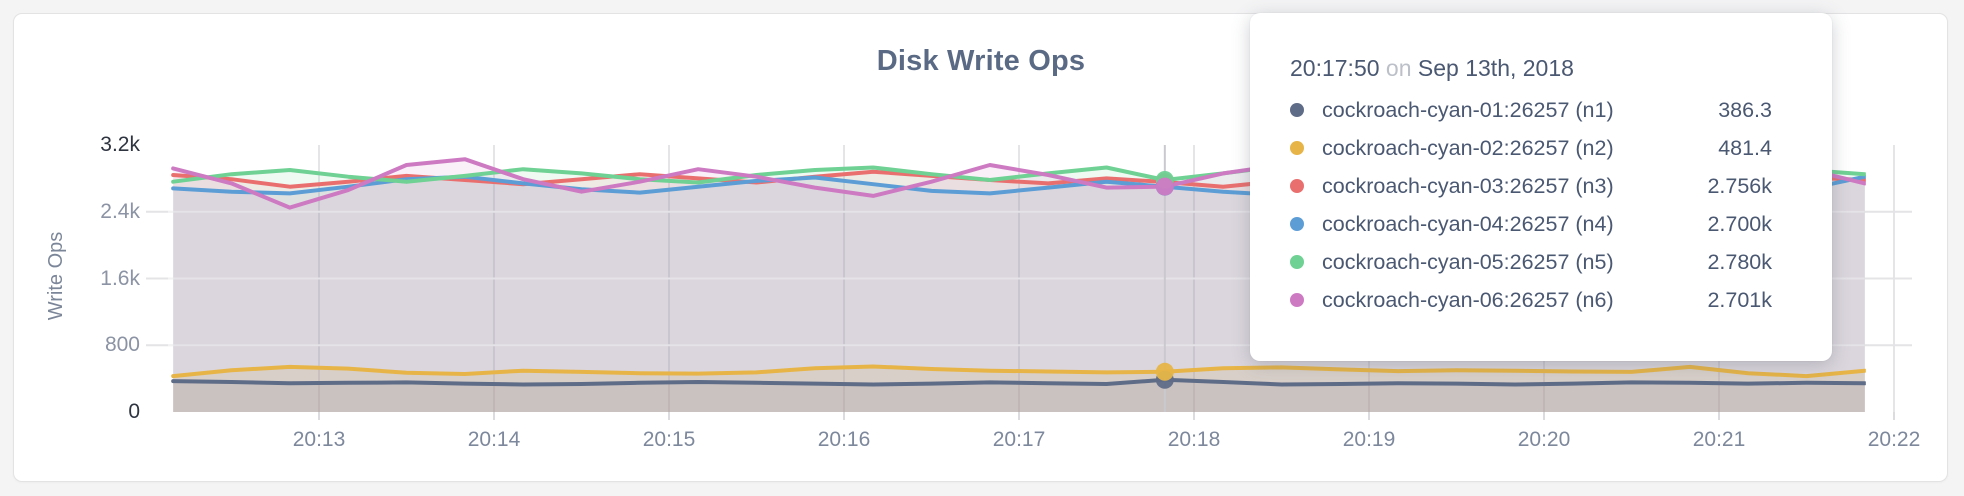 The image size is (1964, 496). I want to click on tooltip-row: cockroach-cyan-06:26257 (n6) 2.701k, so click(1531, 300).